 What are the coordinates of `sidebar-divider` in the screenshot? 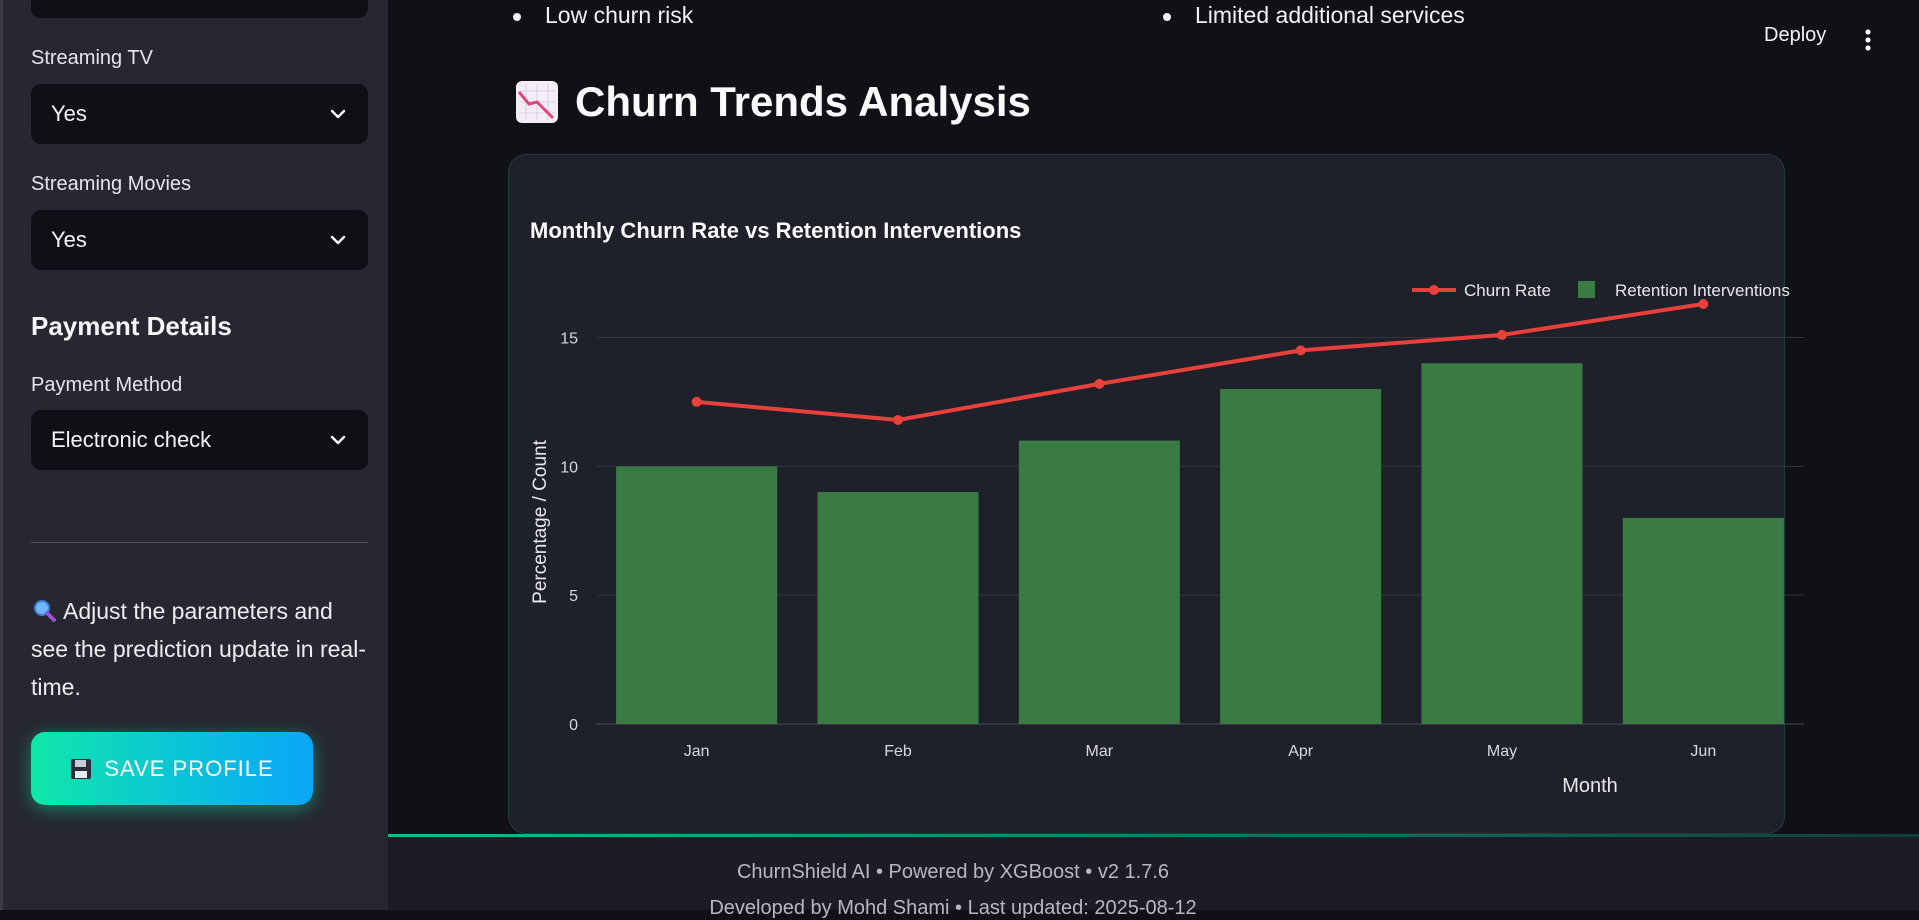 It's located at (199, 542).